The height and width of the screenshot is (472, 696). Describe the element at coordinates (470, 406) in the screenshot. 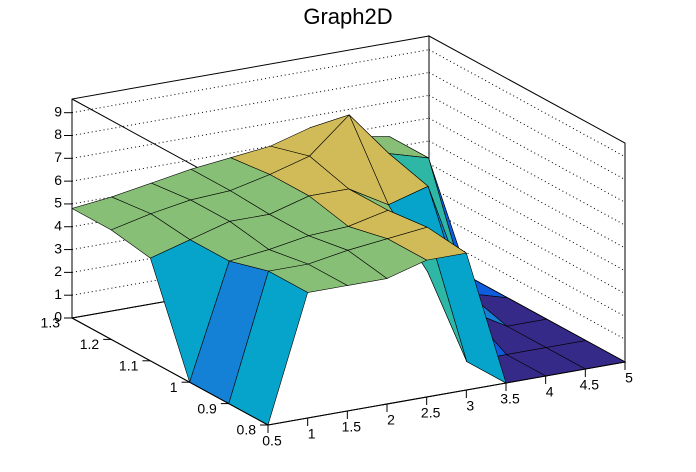

I see `x-tick-label: 3` at that location.